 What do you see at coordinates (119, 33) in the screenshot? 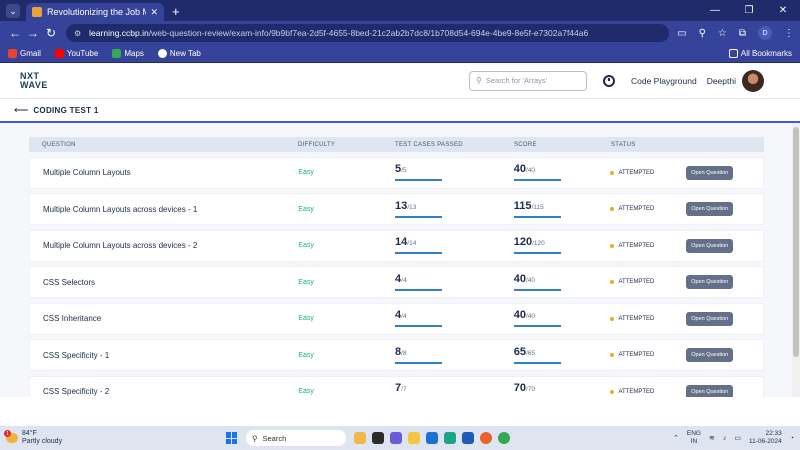
I see `url-domain: learning.ccbp.in` at bounding box center [119, 33].